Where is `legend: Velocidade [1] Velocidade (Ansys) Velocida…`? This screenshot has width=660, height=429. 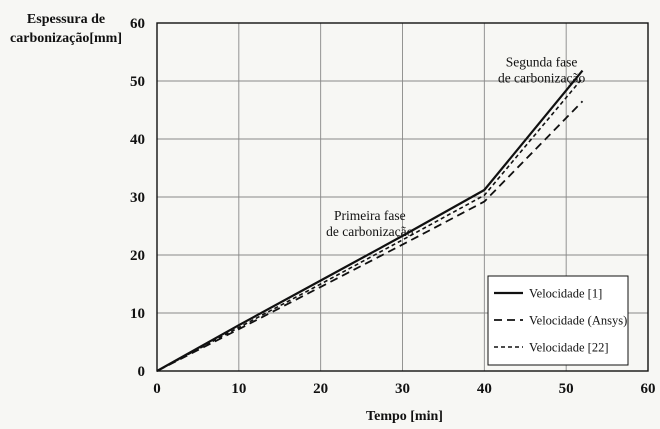
legend: Velocidade [1] Velocidade (Ansys) Velocida… is located at coordinates (558, 320).